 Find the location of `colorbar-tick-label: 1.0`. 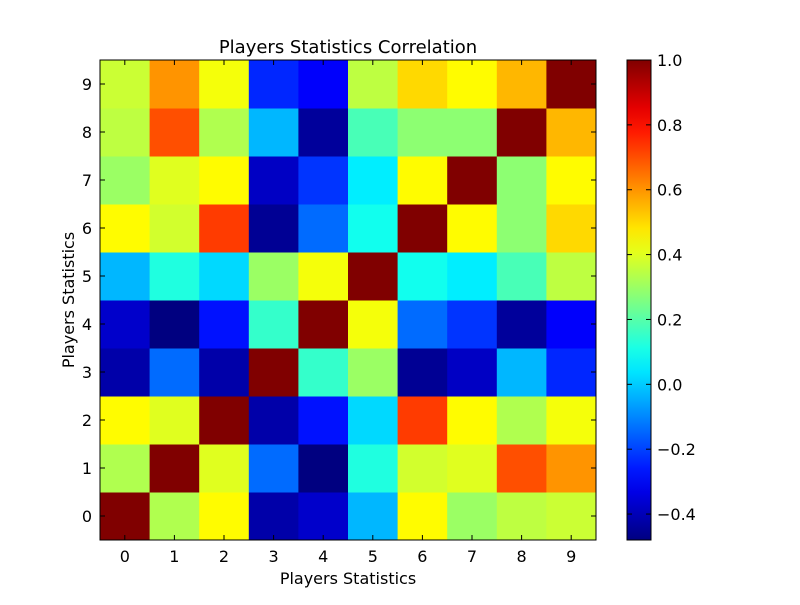

colorbar-tick-label: 1.0 is located at coordinates (669, 60).